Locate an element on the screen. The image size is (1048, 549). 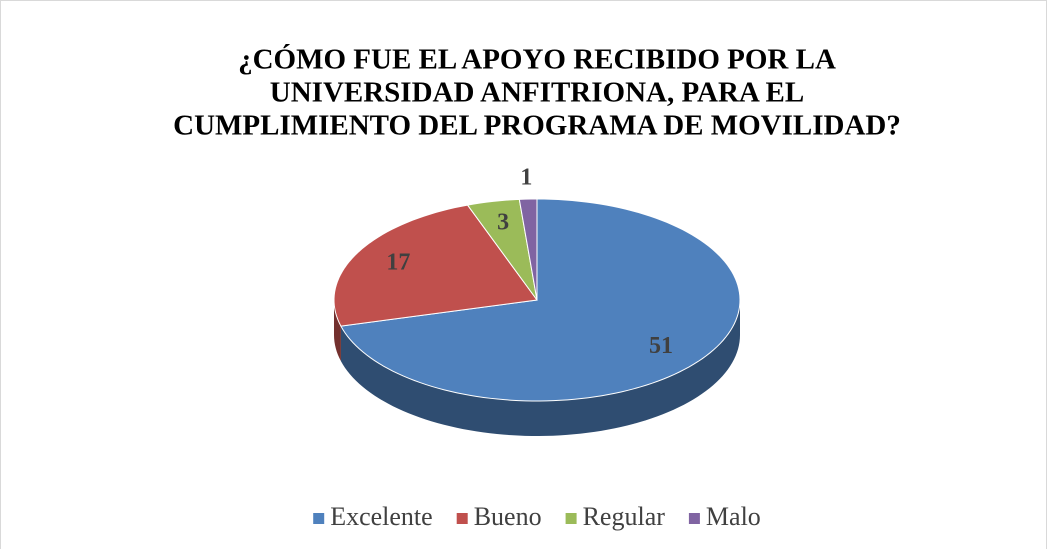
data-label: 17 is located at coordinates (398, 263).